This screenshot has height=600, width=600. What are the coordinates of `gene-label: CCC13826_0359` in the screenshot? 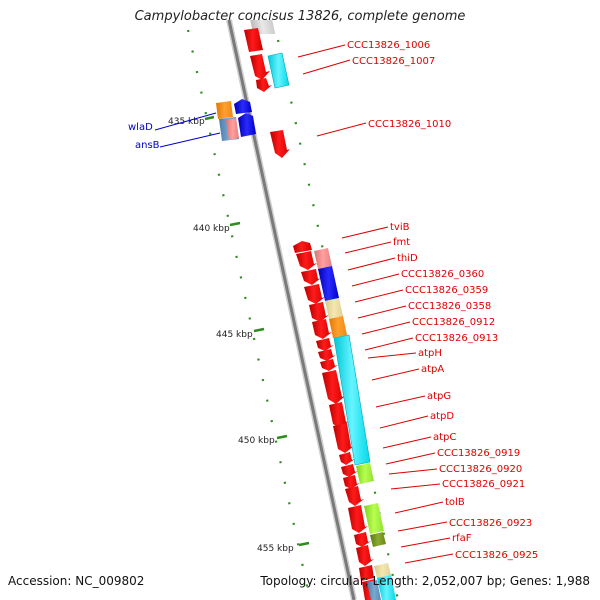 It's located at (446, 290).